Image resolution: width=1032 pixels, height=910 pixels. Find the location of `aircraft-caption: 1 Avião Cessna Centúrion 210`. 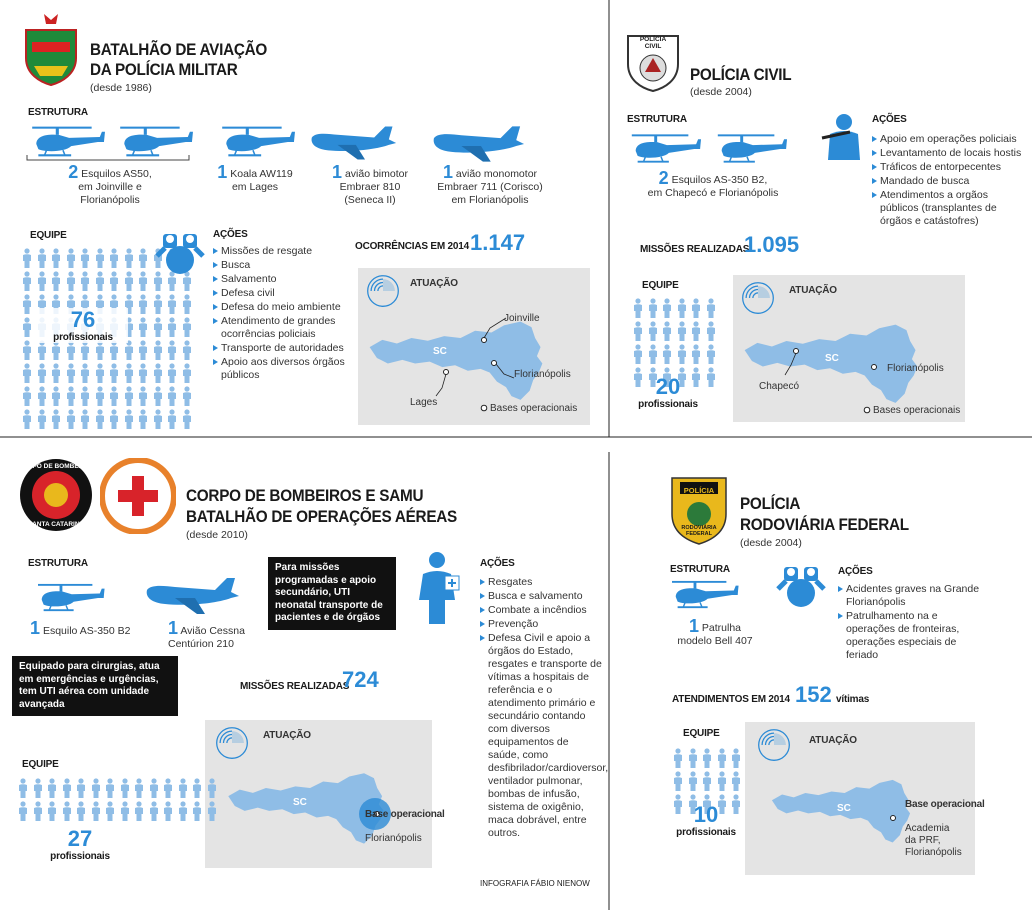

aircraft-caption: 1 Avião Cessna Centúrion 210 is located at coordinates (206, 635).